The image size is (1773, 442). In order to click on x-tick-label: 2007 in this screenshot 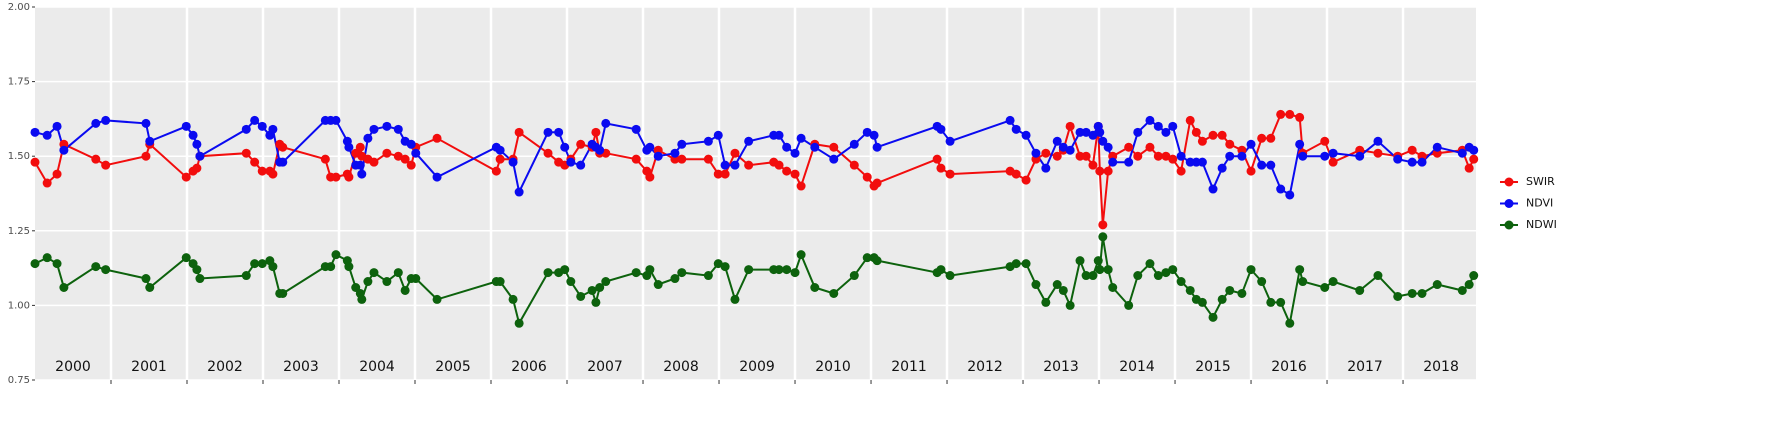, I will do `click(605, 367)`.